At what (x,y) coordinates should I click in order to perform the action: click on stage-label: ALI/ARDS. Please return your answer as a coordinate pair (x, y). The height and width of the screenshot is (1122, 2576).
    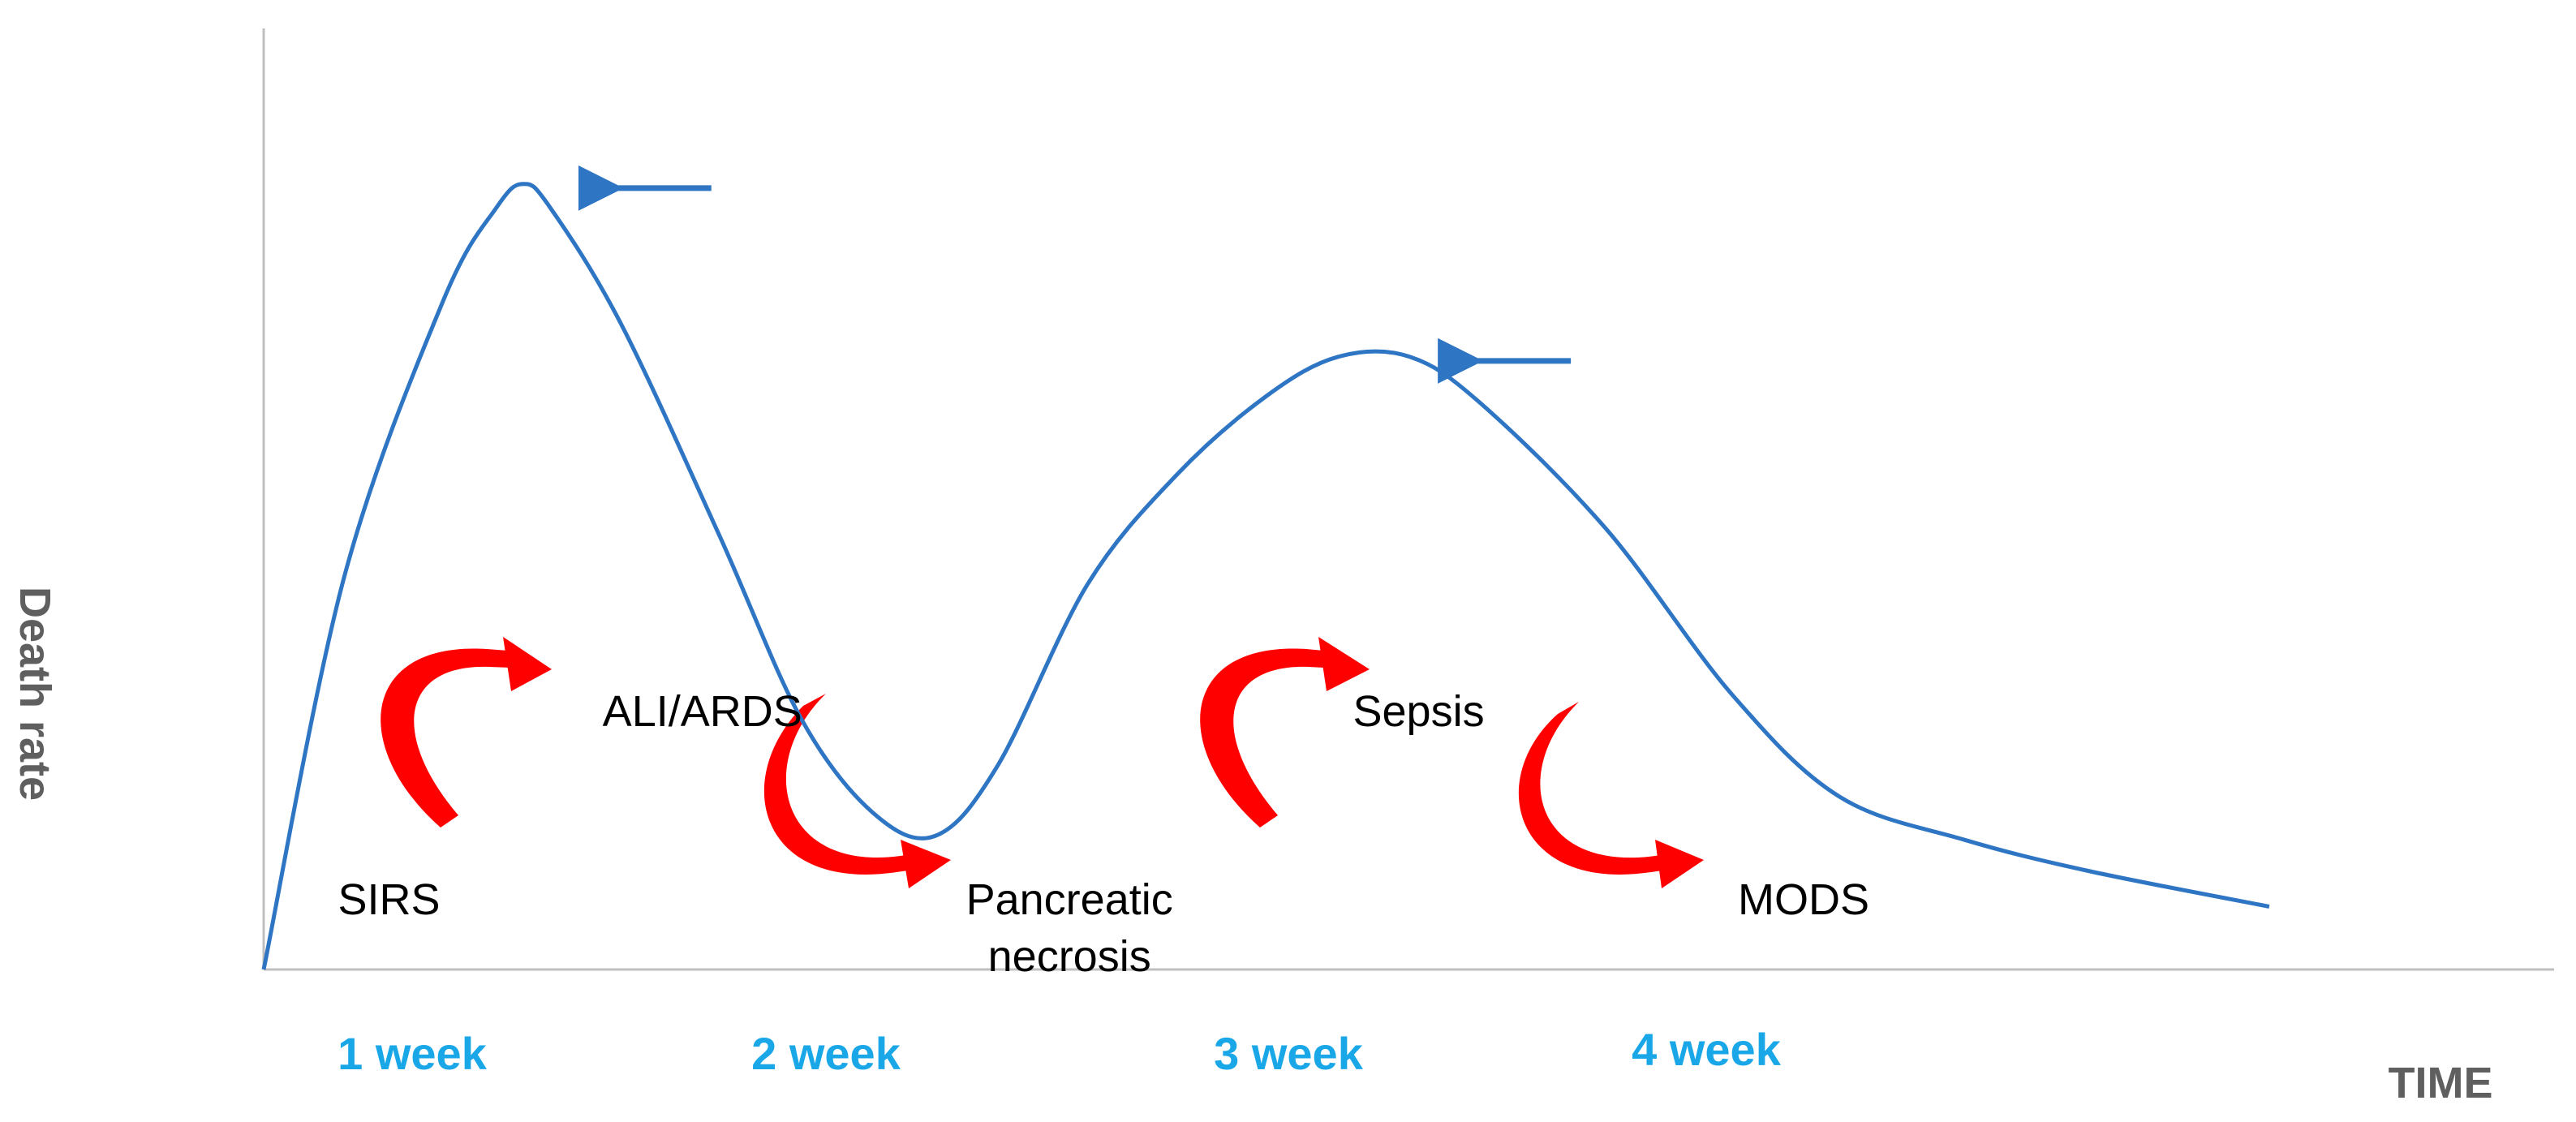
    Looking at the image, I should click on (702, 711).